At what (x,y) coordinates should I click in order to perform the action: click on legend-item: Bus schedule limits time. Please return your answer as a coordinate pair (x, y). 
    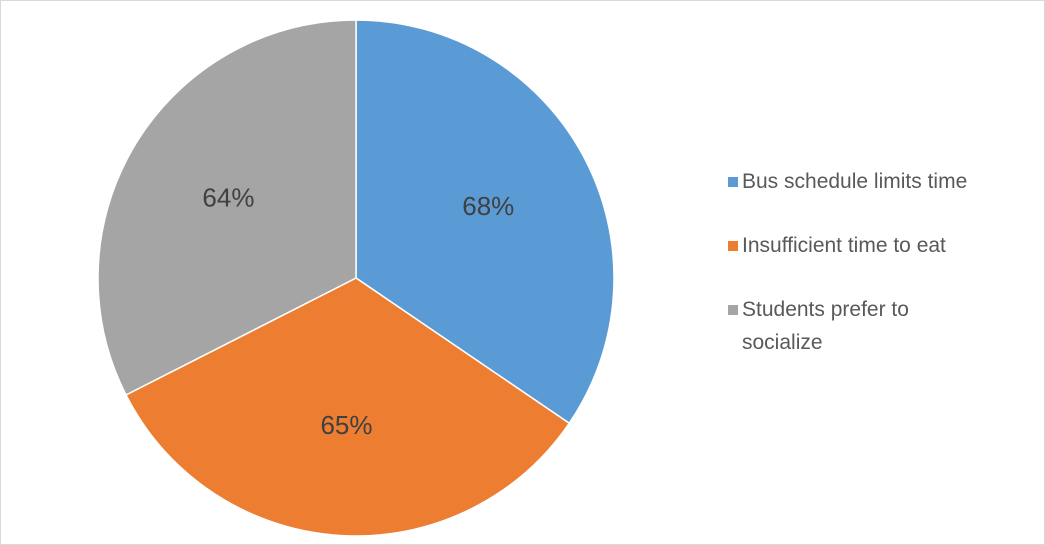
    Looking at the image, I should click on (855, 181).